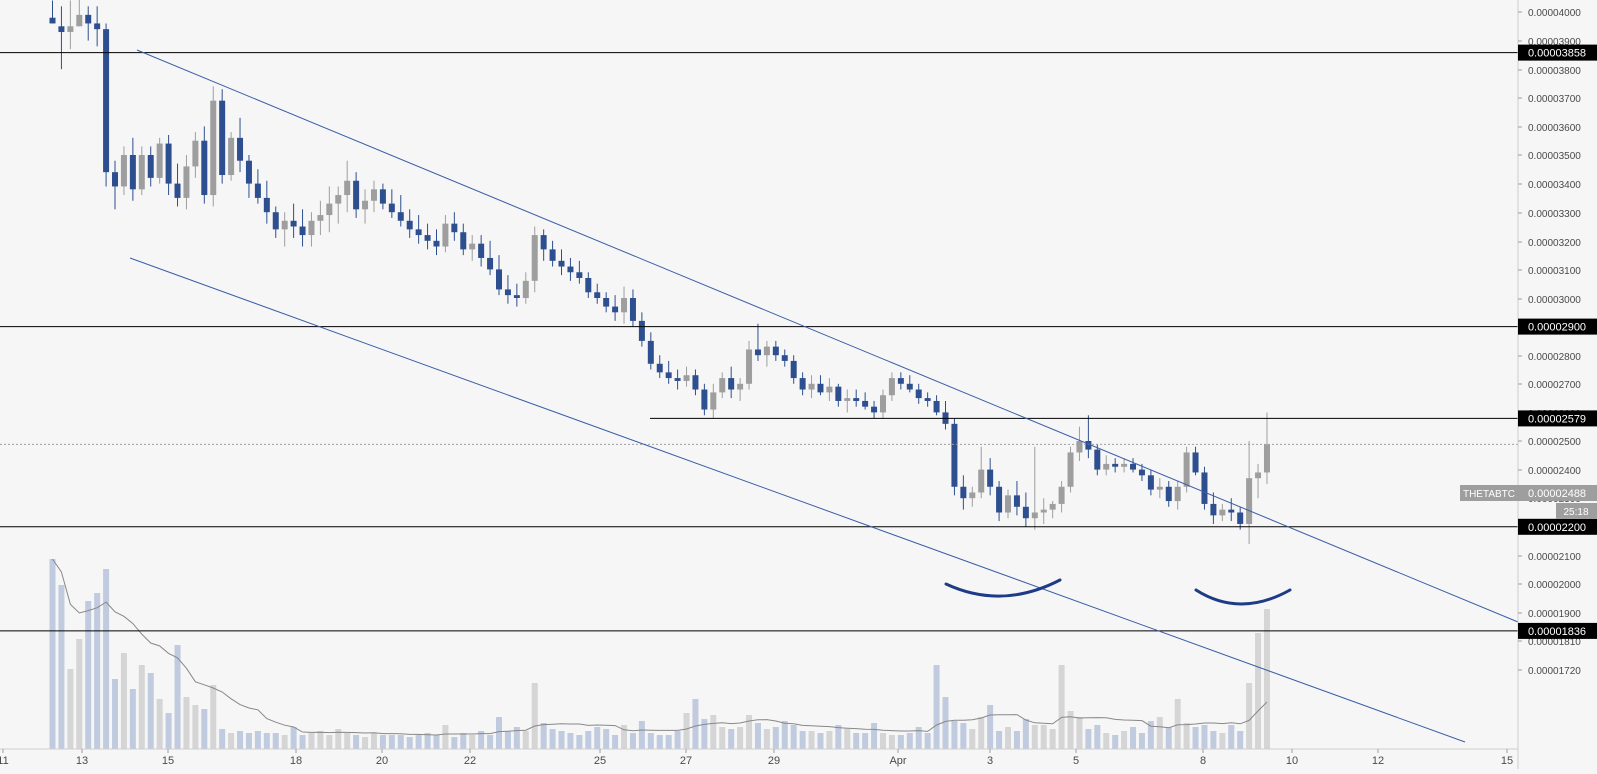 The image size is (1597, 774). What do you see at coordinates (1554, 156) in the screenshot?
I see `y-tick-label: 0.00003500` at bounding box center [1554, 156].